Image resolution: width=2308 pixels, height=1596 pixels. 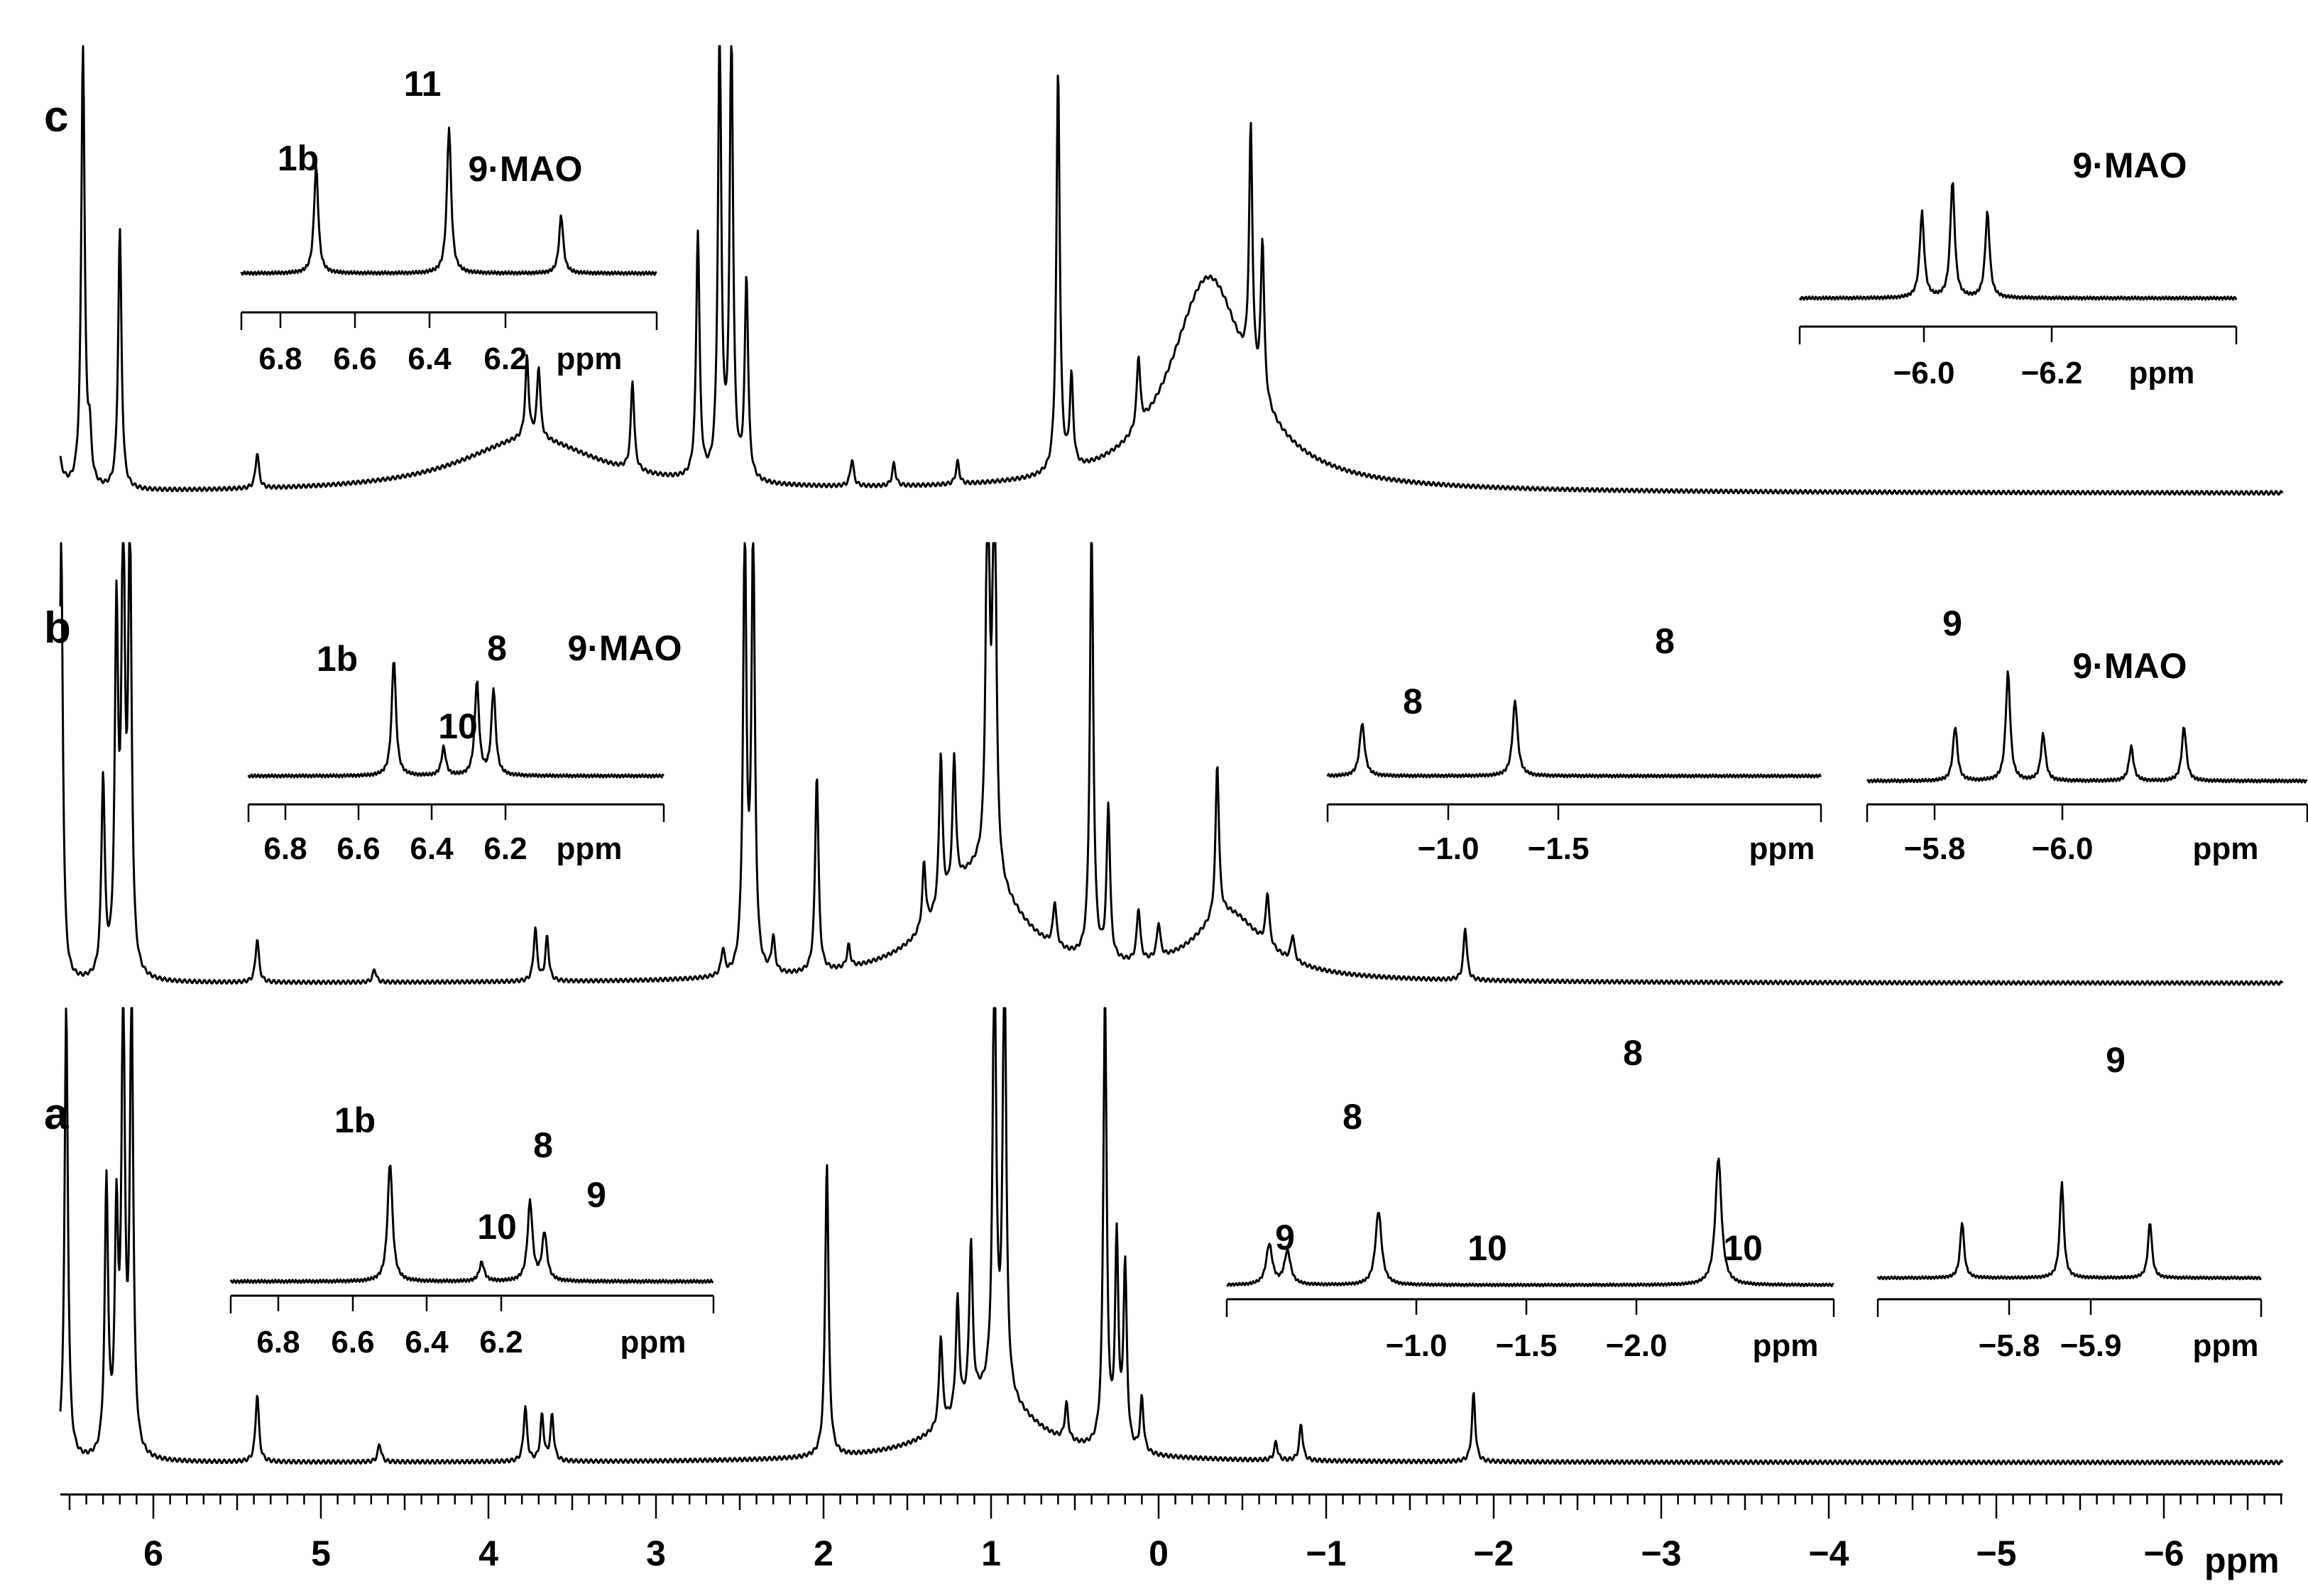 I want to click on x-axis-label: ppm, so click(x=2242, y=1560).